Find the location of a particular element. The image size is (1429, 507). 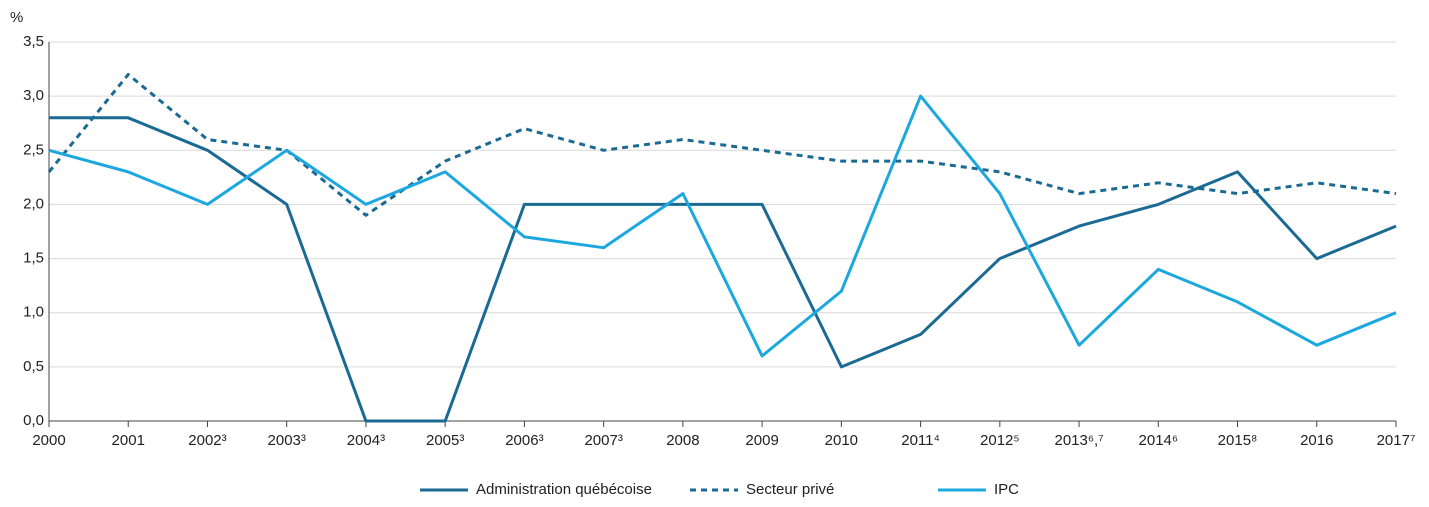

x-tick-label: 2000 is located at coordinates (48, 440).